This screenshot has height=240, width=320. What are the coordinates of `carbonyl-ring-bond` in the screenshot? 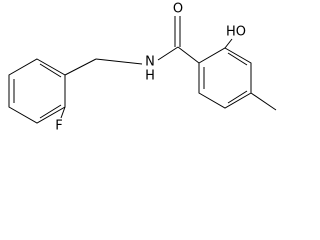 It's located at (188, 55).